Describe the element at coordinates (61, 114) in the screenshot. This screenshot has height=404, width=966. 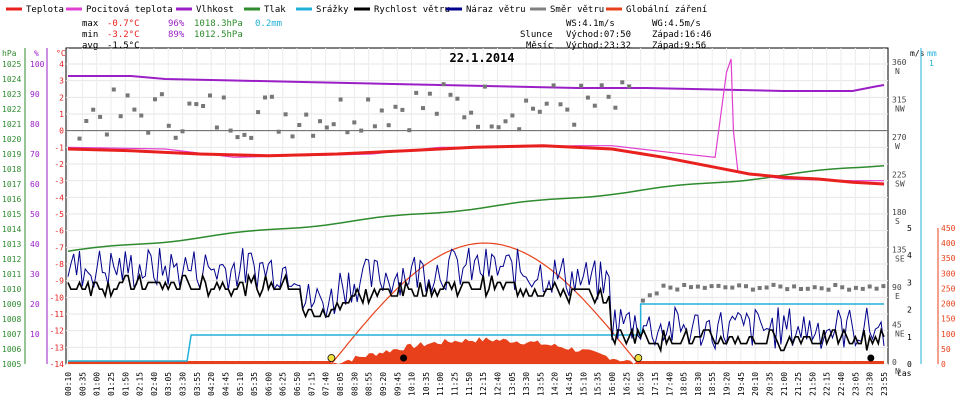
I see `temp-tick-label: 1` at that location.